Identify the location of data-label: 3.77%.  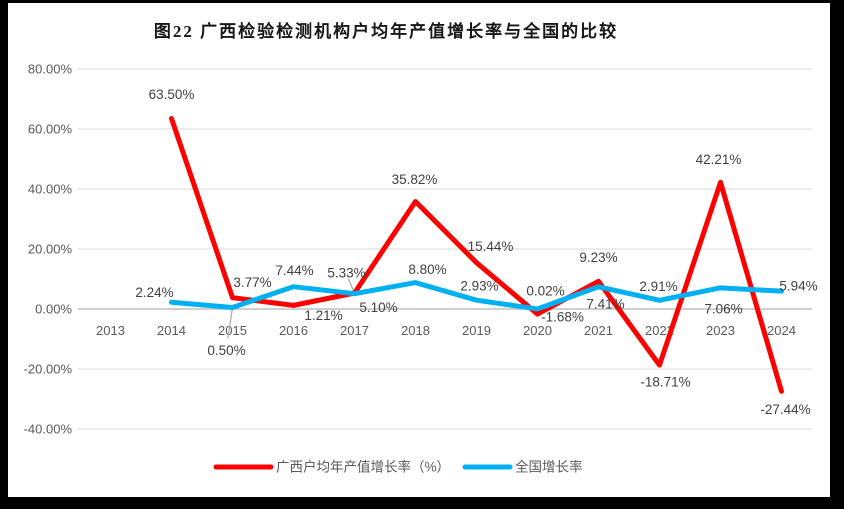
(252, 282).